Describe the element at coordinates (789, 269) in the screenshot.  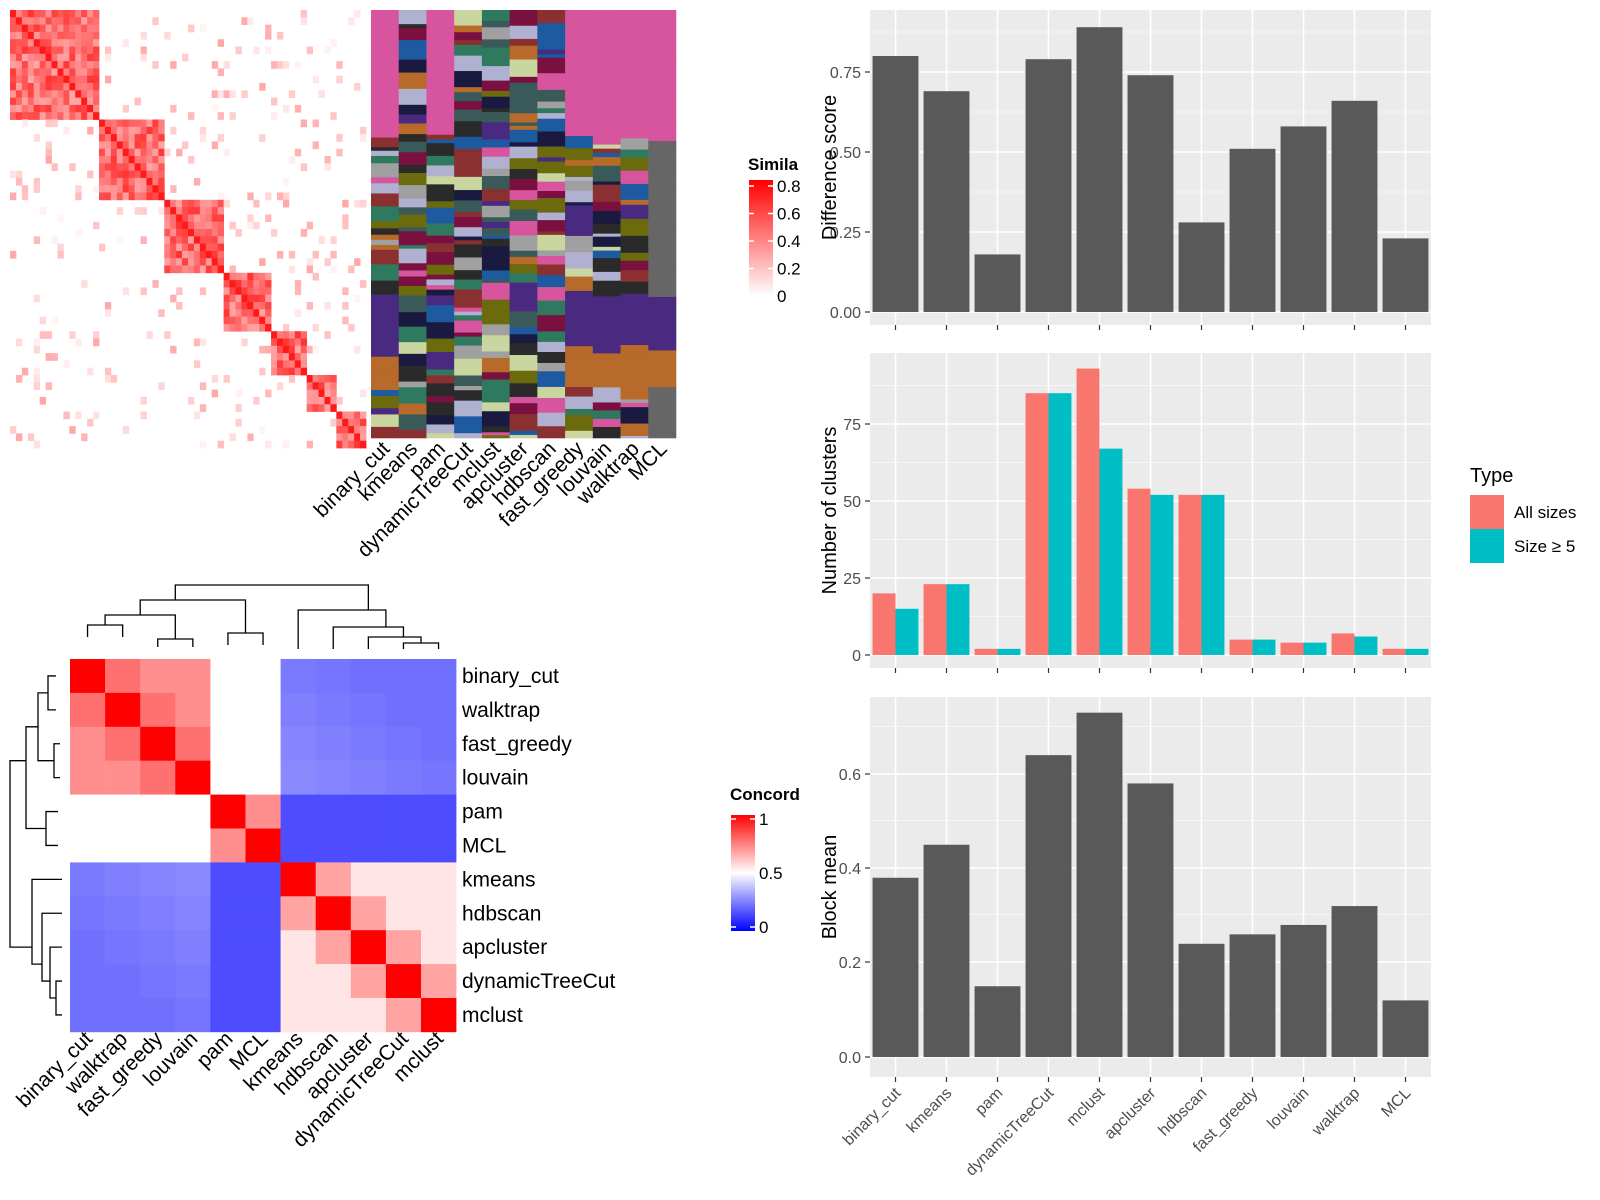
I see `similarity-legend-tick: 0.2` at that location.